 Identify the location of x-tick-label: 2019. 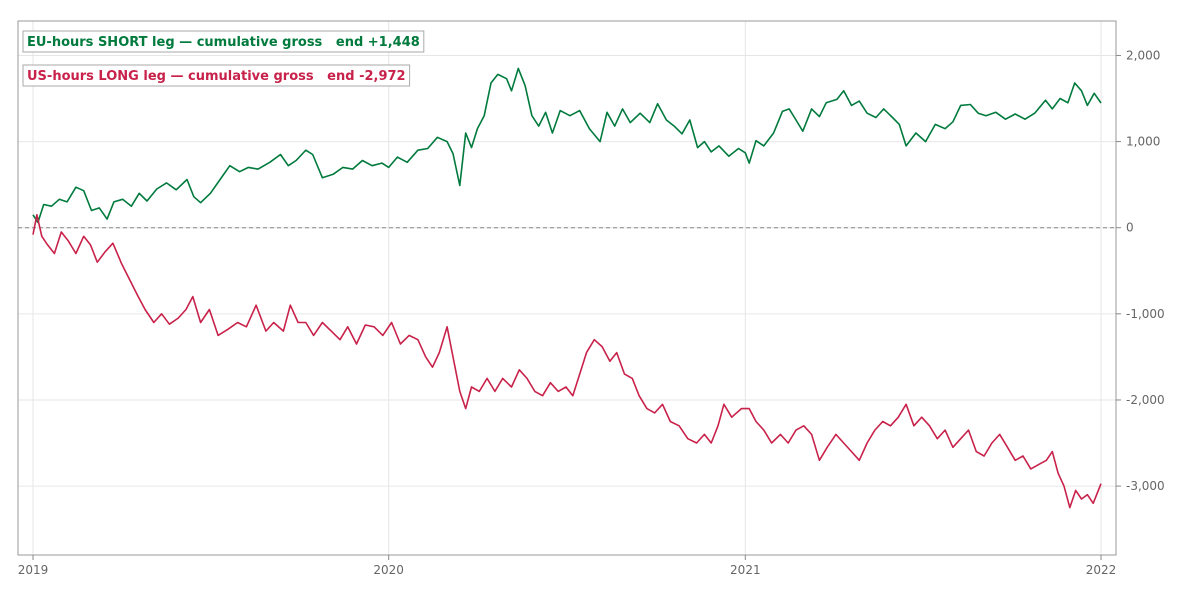
(33, 570).